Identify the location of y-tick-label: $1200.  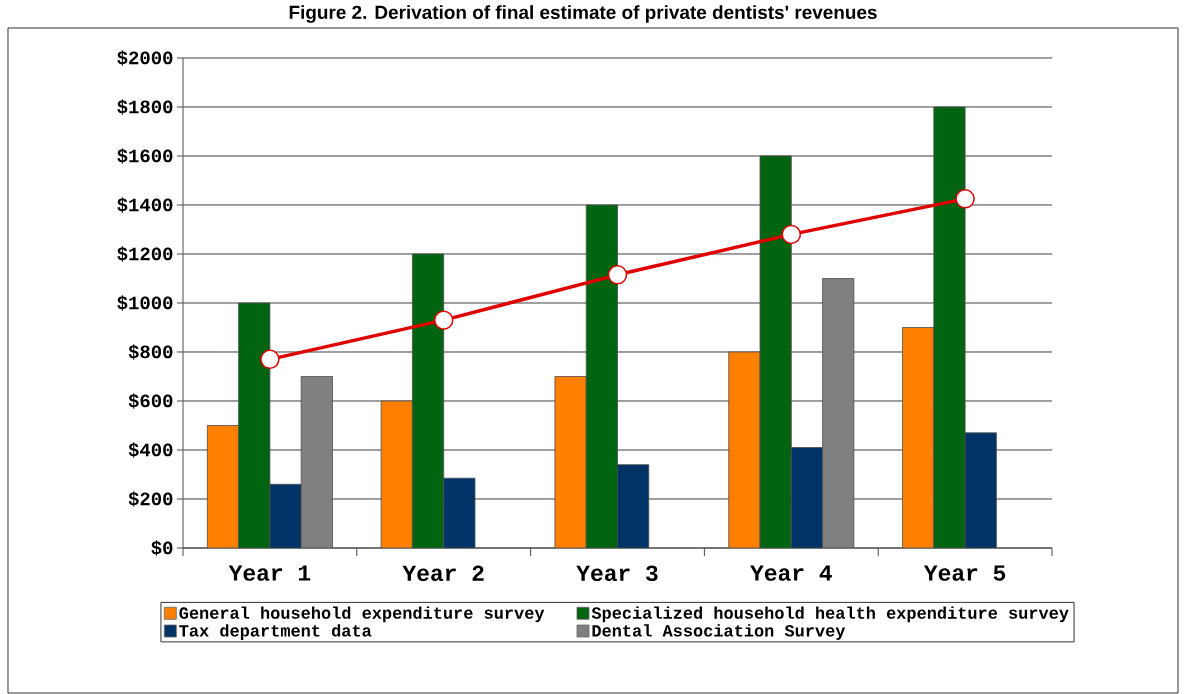
(145, 254).